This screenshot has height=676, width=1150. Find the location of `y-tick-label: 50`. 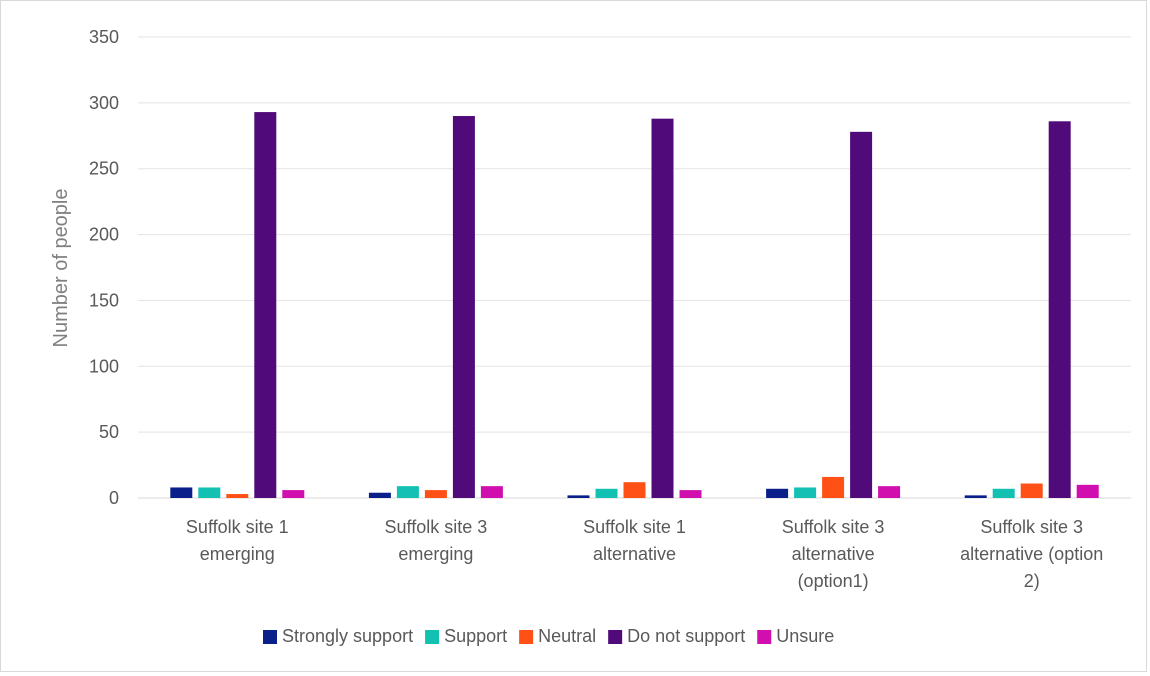

y-tick-label: 50 is located at coordinates (109, 432).